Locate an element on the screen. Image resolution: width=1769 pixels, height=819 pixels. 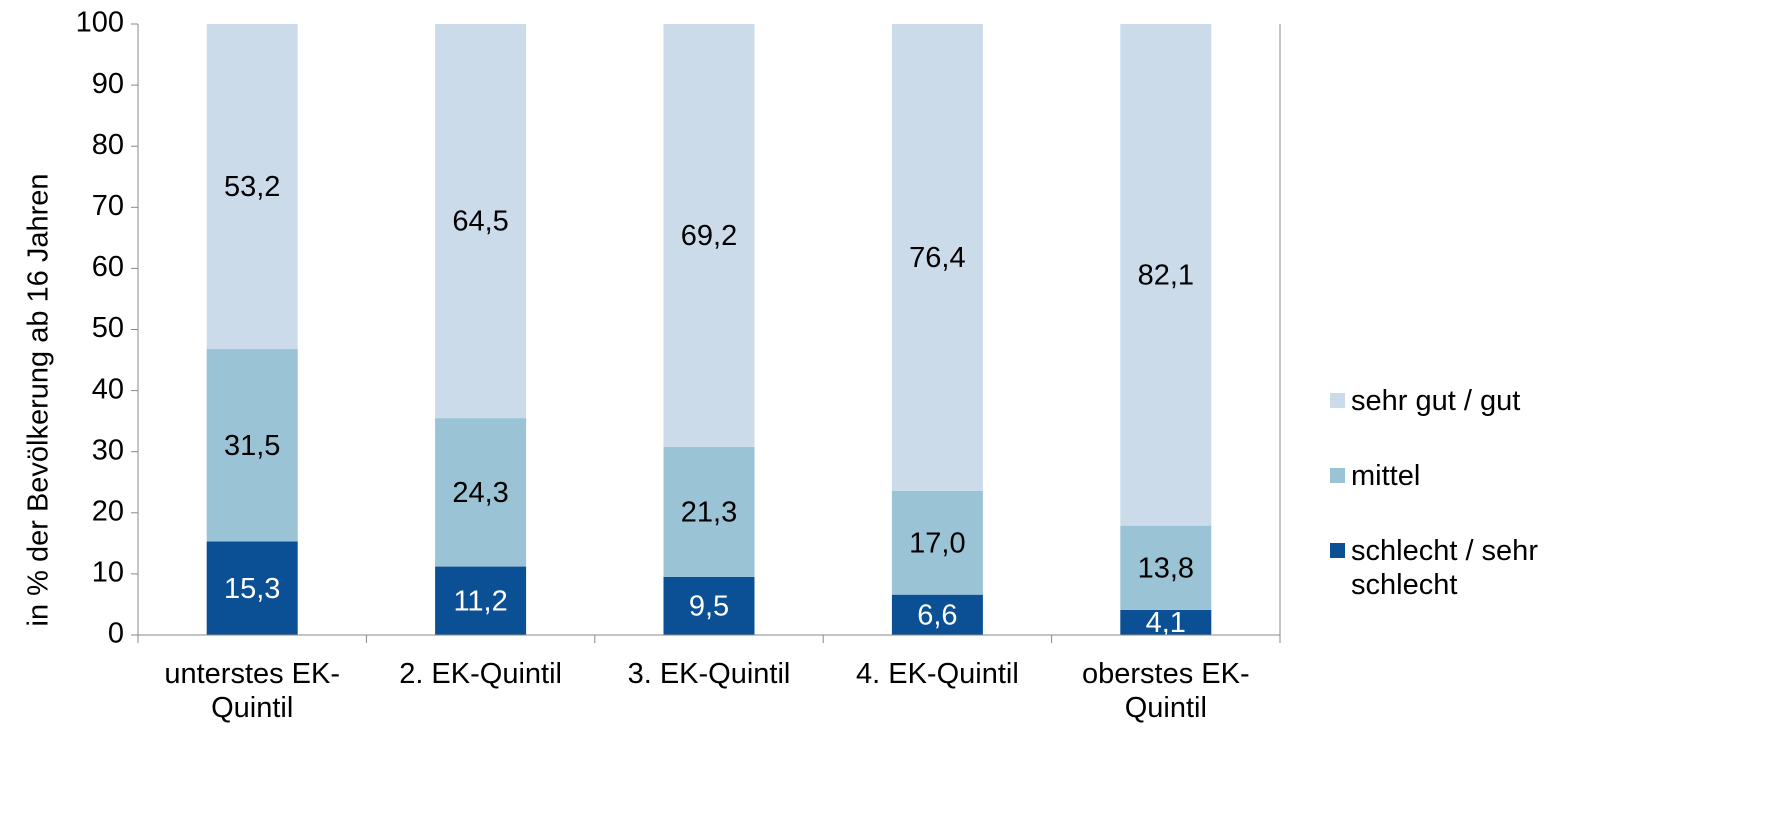
value-label: 4,1 is located at coordinates (1166, 623).